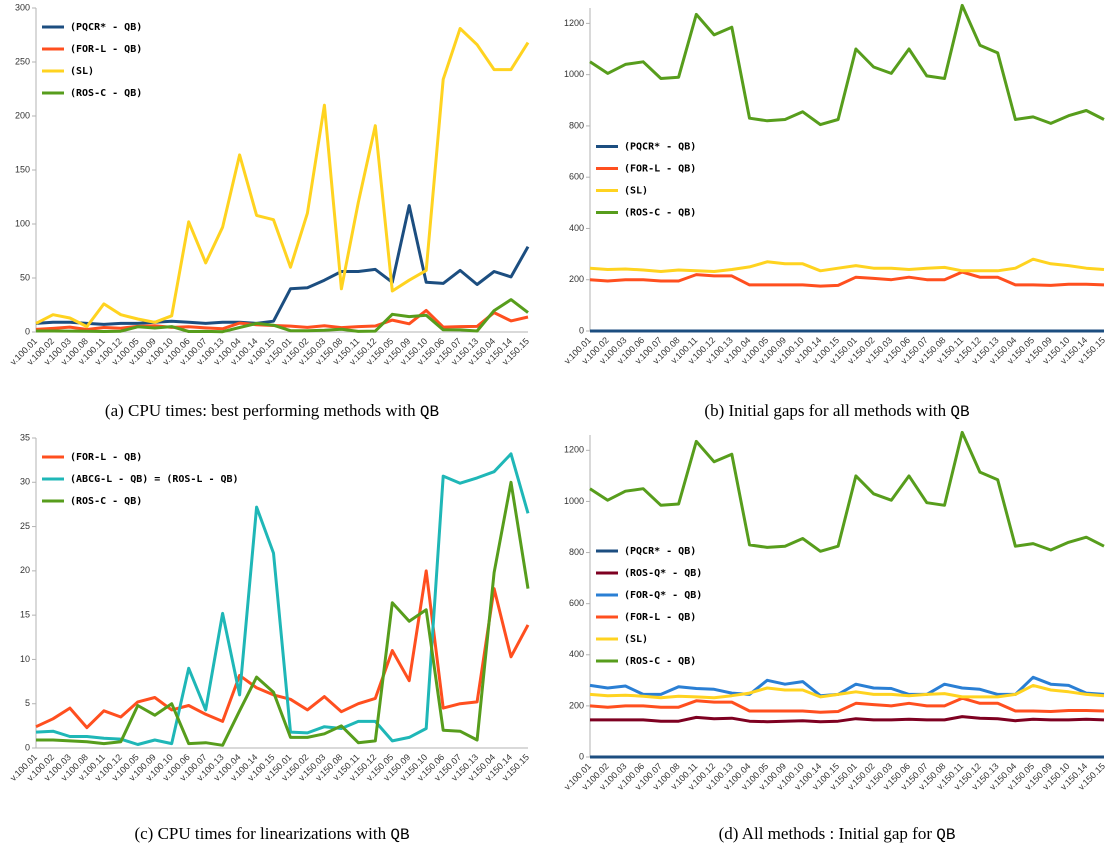  Describe the element at coordinates (27, 703) in the screenshot. I see `y-tick-label: 5` at that location.